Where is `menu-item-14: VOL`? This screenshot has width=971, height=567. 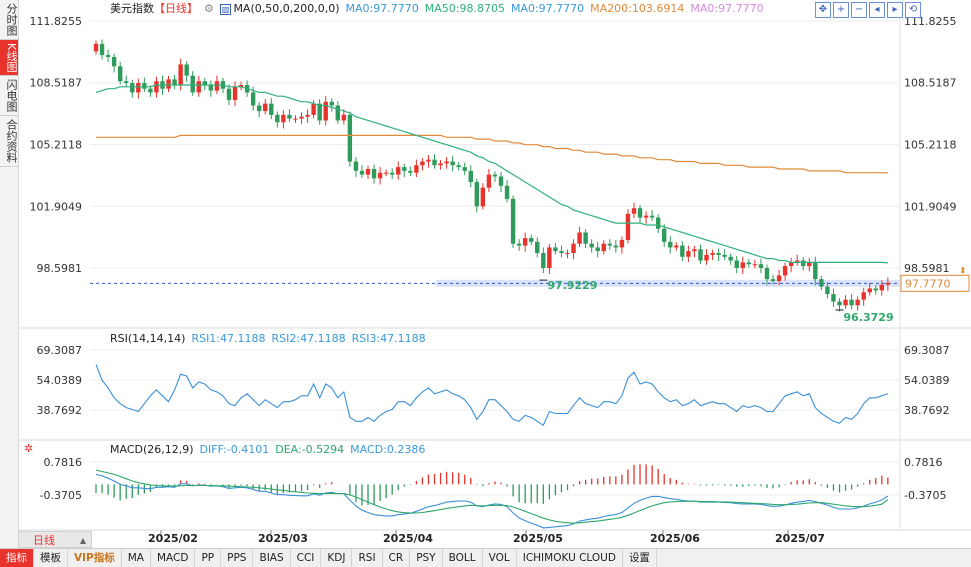 menu-item-14: VOL is located at coordinates (500, 558).